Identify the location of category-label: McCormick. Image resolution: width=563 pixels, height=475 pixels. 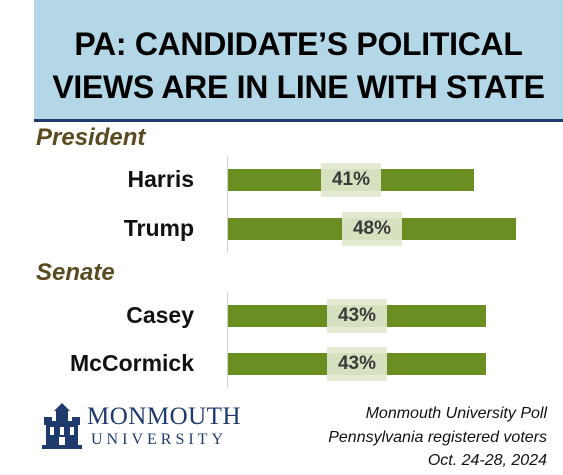
(132, 363).